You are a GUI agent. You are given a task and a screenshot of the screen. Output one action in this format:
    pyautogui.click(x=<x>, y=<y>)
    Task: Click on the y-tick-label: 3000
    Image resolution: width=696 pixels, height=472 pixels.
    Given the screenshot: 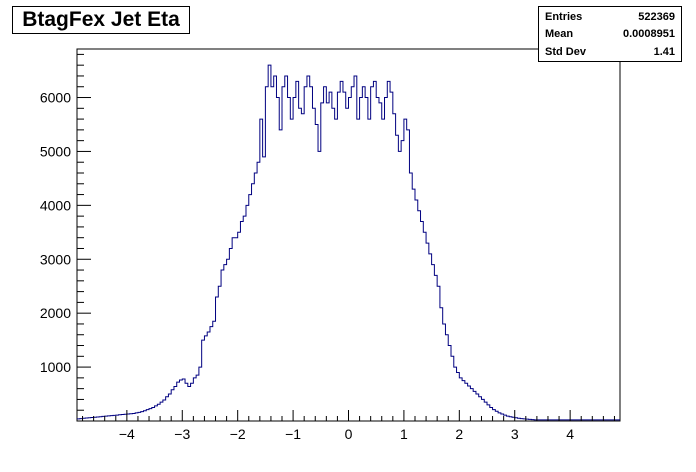 What is the action you would take?
    pyautogui.click(x=55, y=259)
    